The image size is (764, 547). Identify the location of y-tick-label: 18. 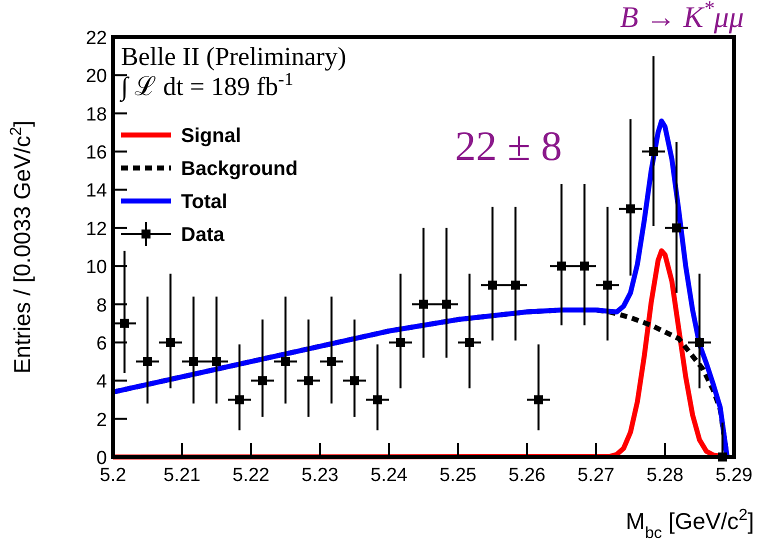
(96, 115).